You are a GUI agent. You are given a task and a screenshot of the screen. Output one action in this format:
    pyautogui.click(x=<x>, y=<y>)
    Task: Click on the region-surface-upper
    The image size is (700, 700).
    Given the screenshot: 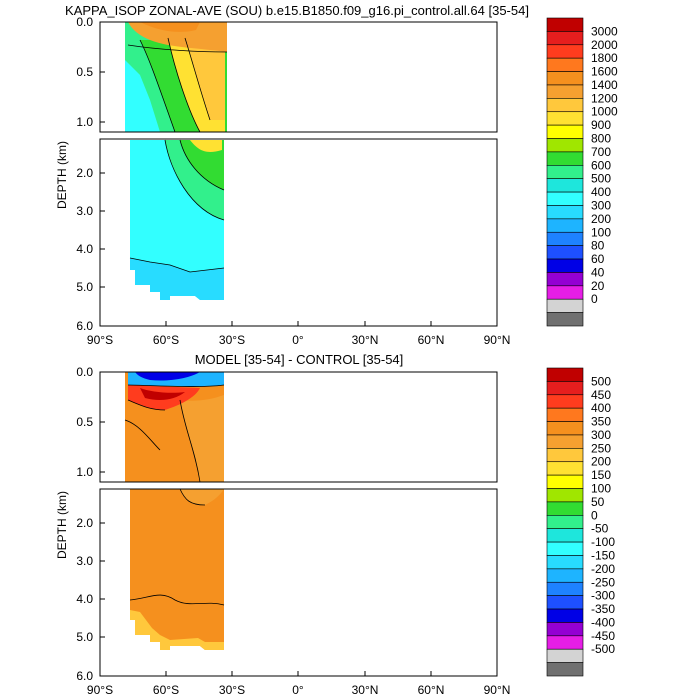 What is the action you would take?
    pyautogui.click(x=177, y=37)
    